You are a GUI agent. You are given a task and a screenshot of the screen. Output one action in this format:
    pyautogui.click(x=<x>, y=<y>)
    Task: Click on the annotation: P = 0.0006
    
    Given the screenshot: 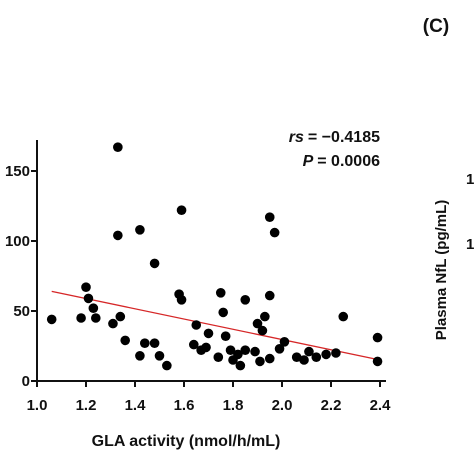 What is the action you would take?
    pyautogui.click(x=342, y=161)
    